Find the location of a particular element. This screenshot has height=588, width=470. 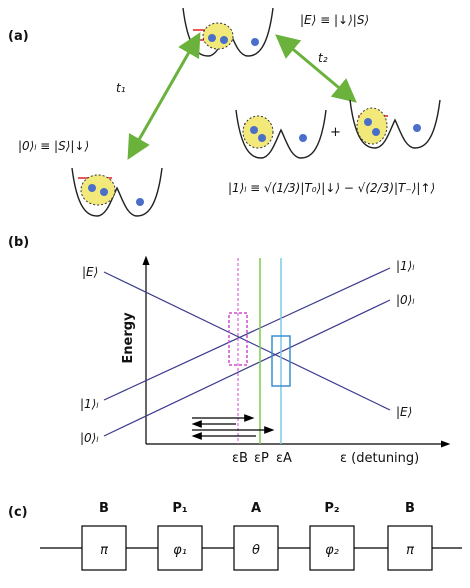

t1-label: t₁ is located at coordinates (121, 88).